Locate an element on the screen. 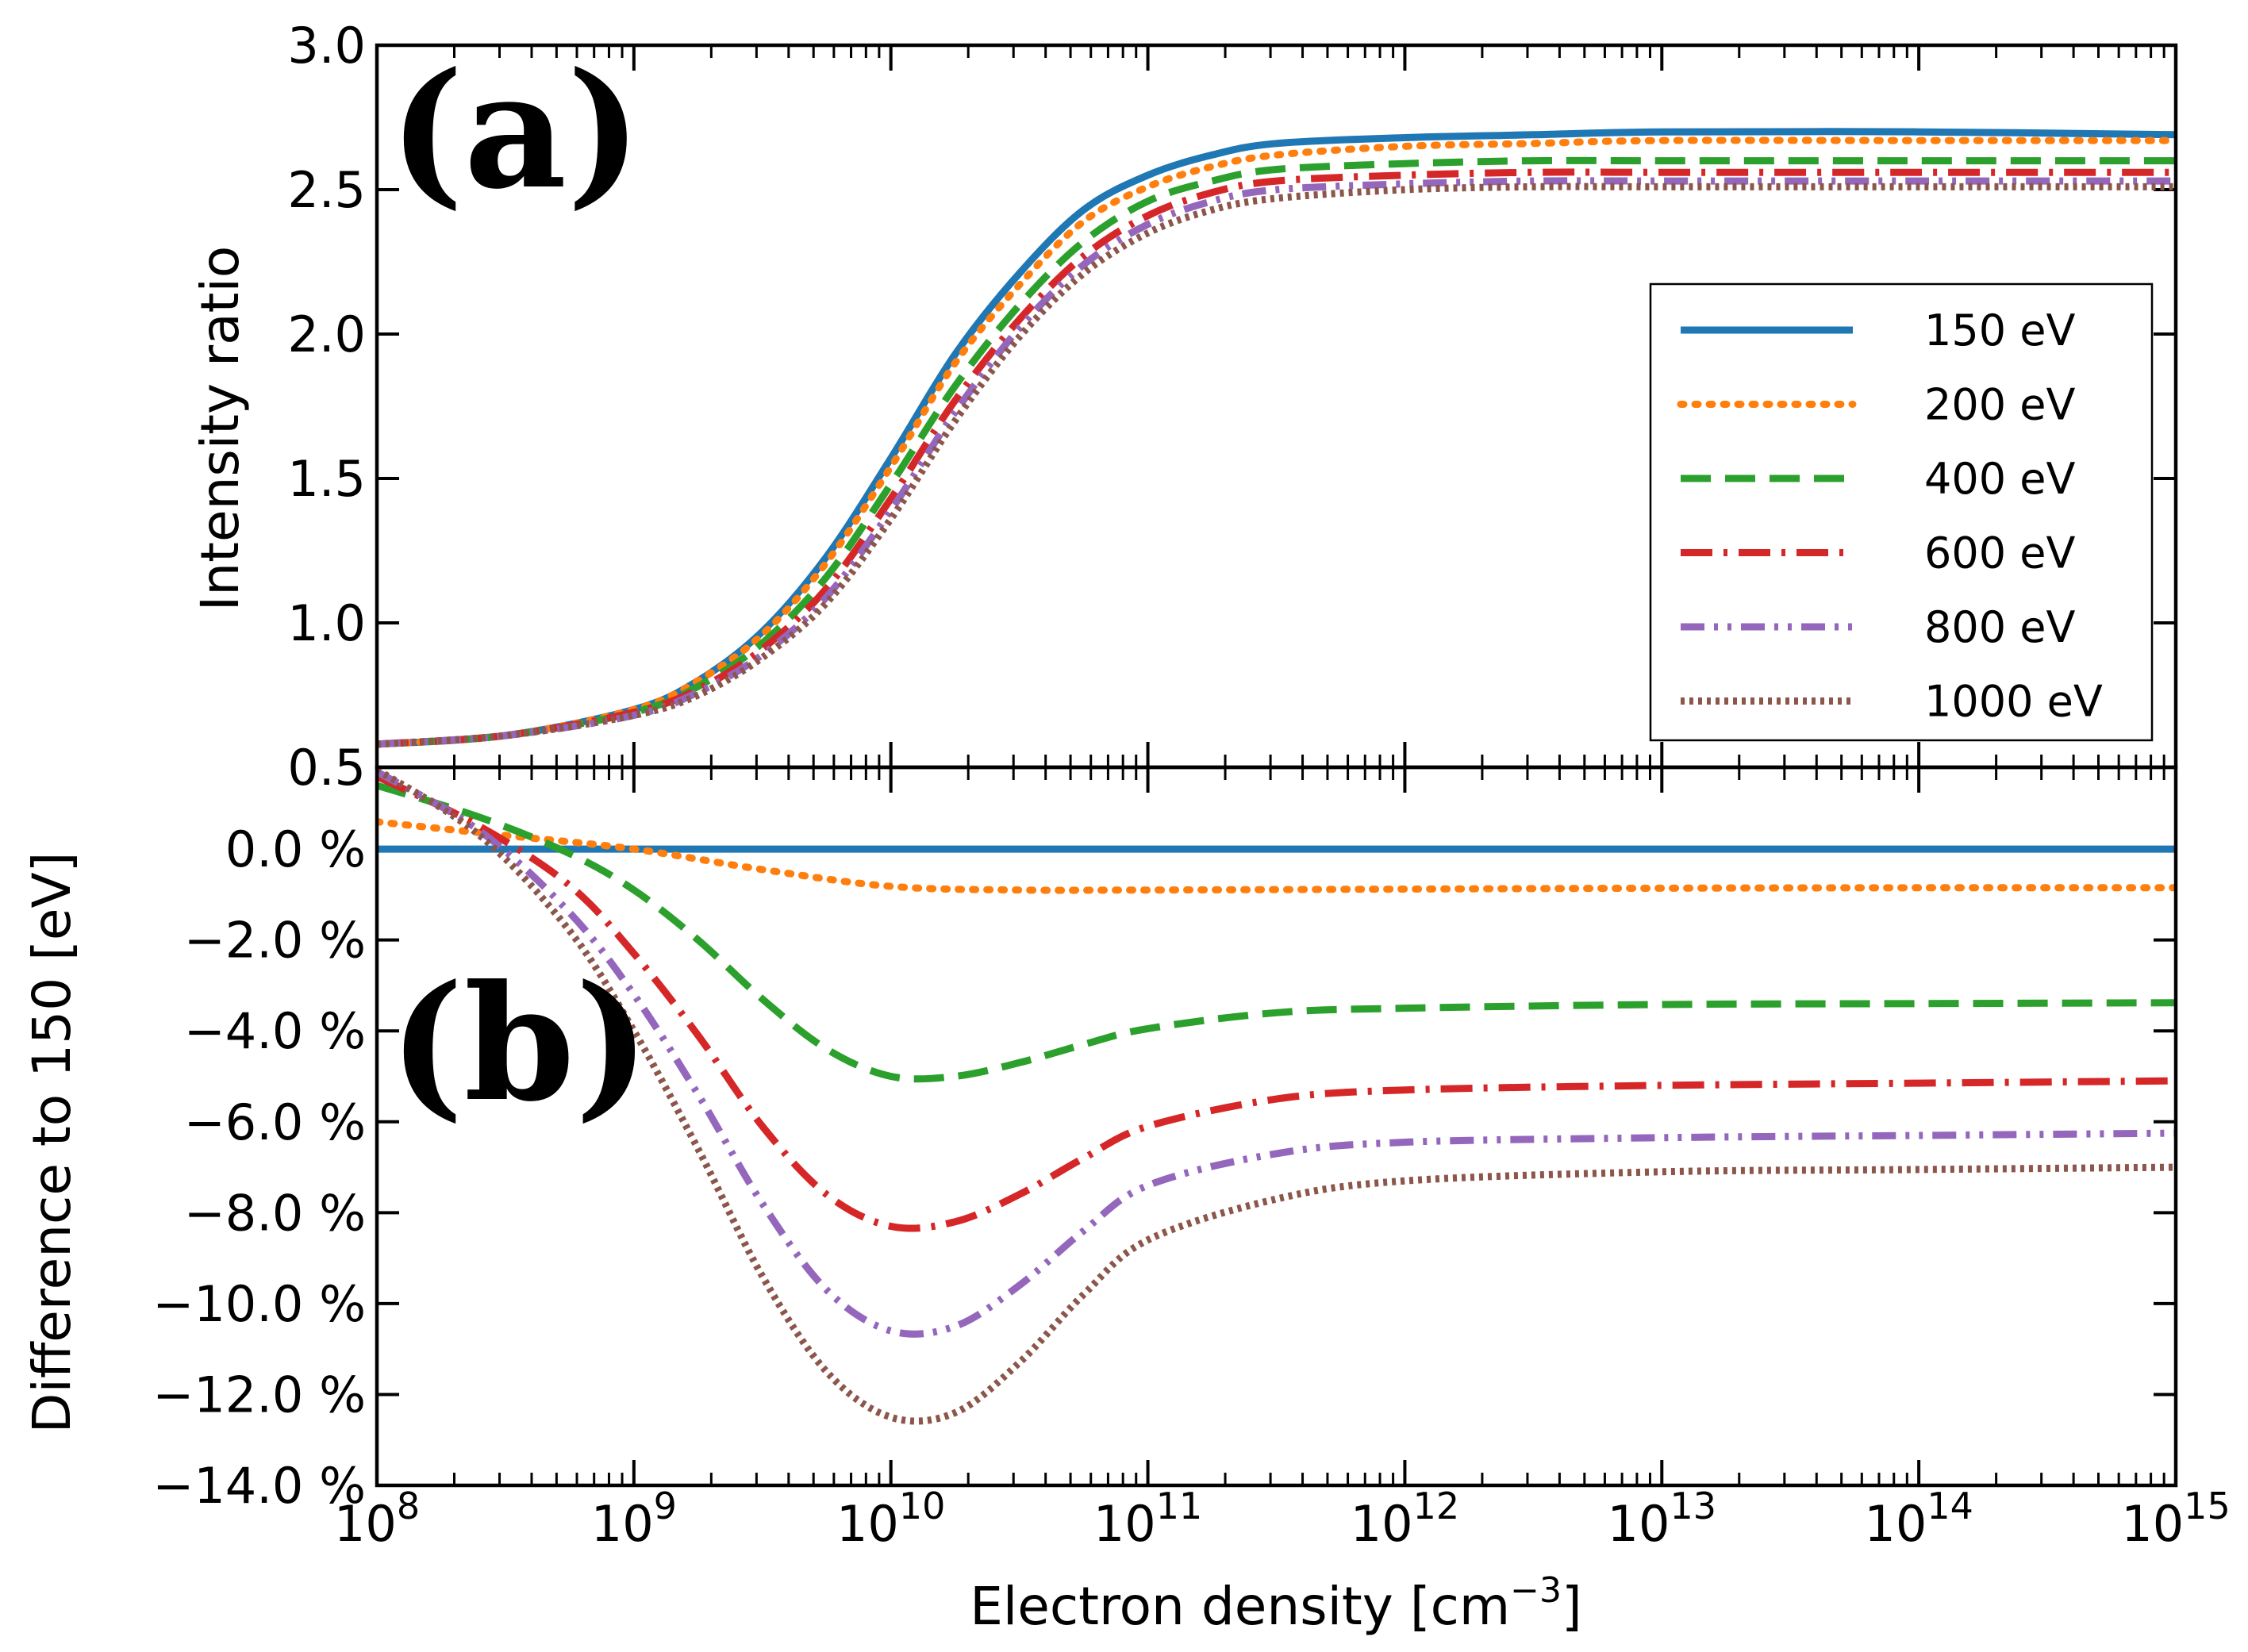 Image resolution: width=2248 pixels, height=1652 pixels. panel-a-y-axis-title: Intensity ratio is located at coordinates (220, 428).